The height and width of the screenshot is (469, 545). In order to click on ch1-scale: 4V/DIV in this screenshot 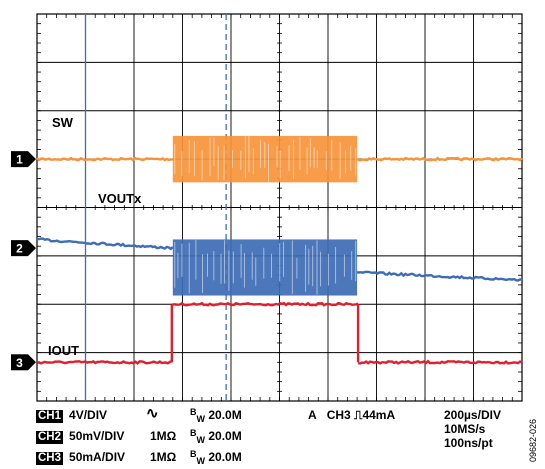, I will do `click(88, 415)`.